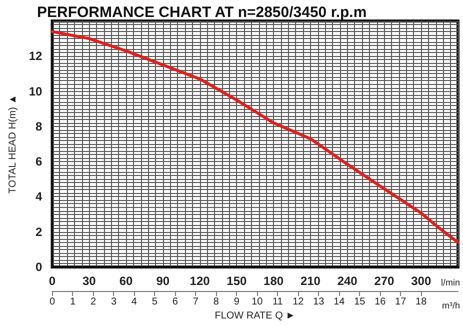  Describe the element at coordinates (155, 302) in the screenshot. I see `x2-tick-label: 5` at that location.